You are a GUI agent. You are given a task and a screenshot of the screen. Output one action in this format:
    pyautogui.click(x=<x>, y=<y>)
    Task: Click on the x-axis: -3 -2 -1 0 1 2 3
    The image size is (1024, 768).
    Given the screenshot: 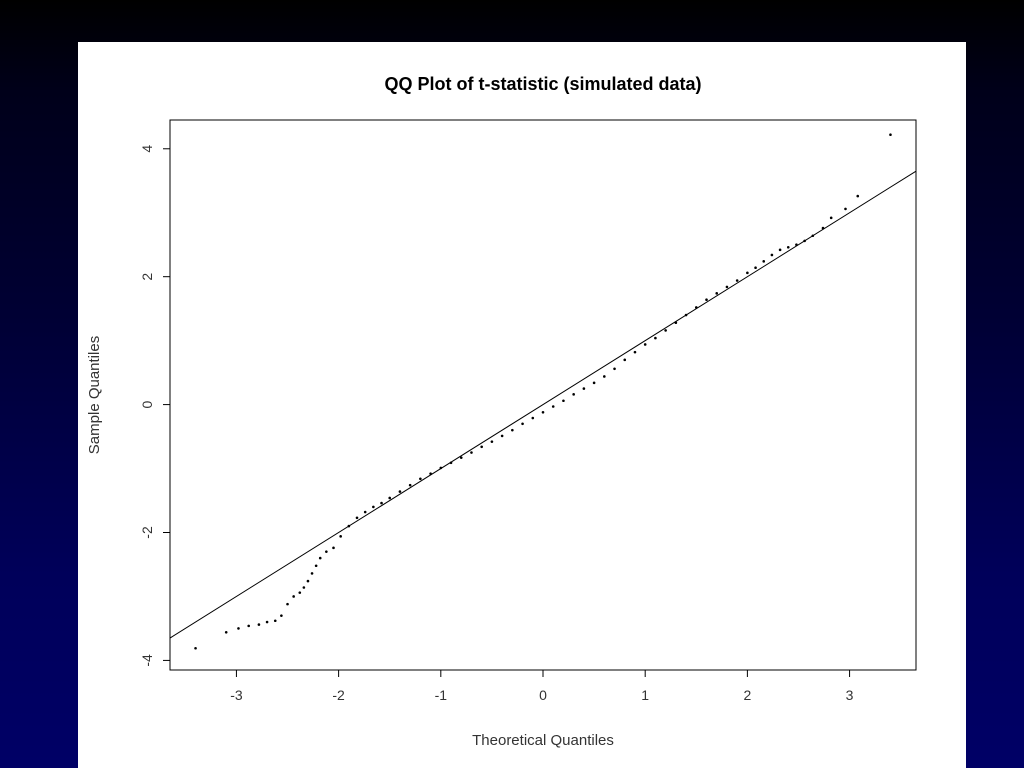 What is the action you would take?
    pyautogui.click(x=542, y=686)
    